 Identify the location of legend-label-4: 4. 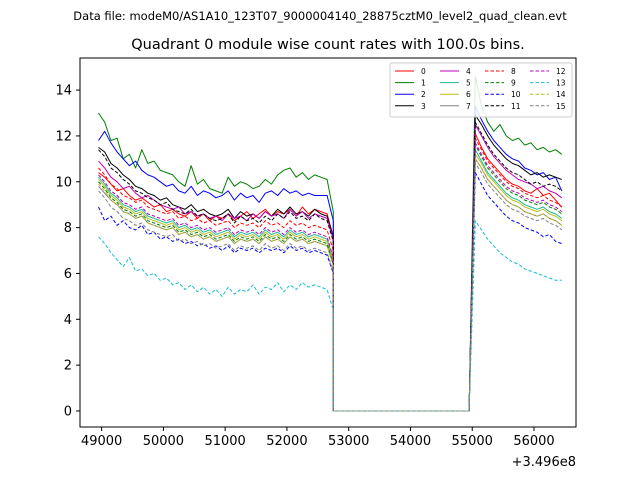
(468, 71).